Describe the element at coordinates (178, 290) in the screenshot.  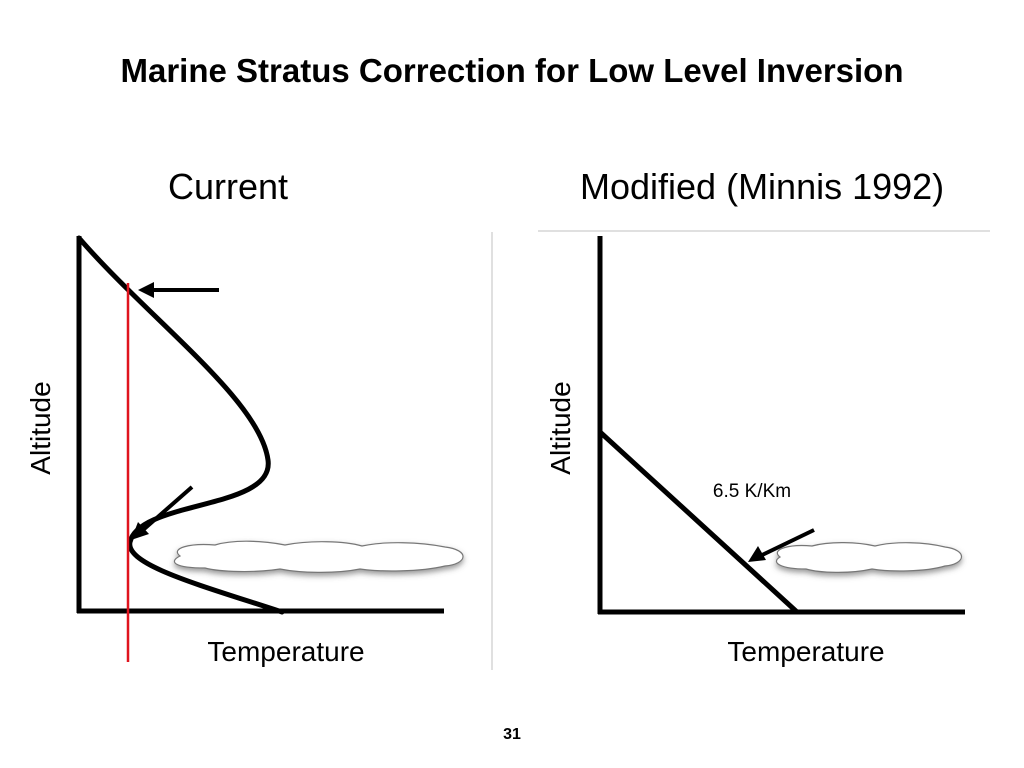
I see `arrow-upper-intersection` at that location.